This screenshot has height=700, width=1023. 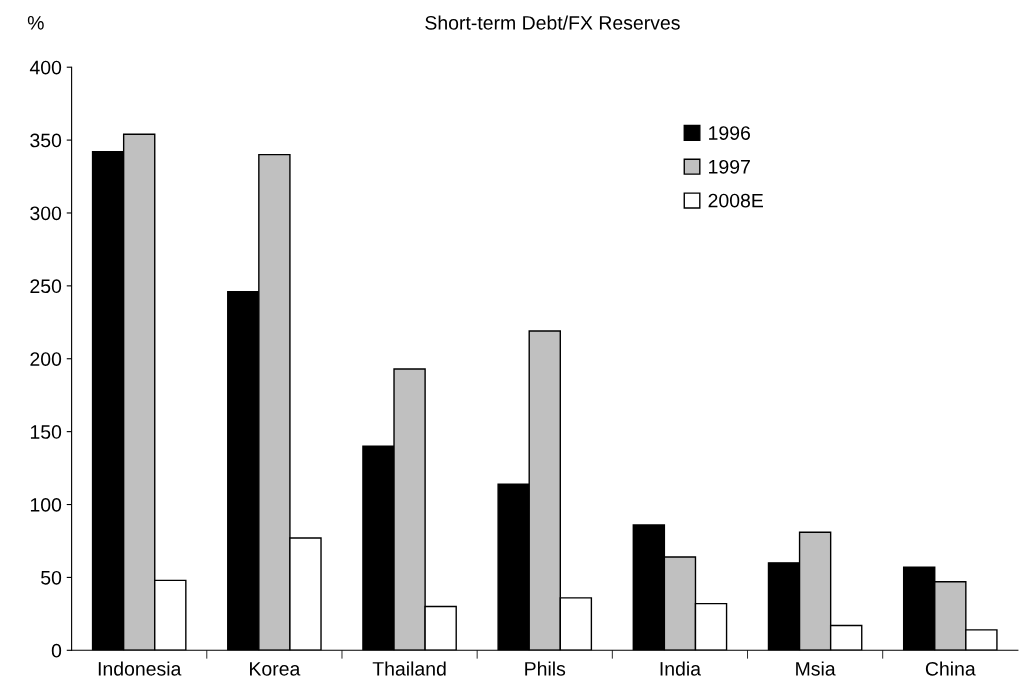 I want to click on y-tick-label: 150, so click(x=46, y=432).